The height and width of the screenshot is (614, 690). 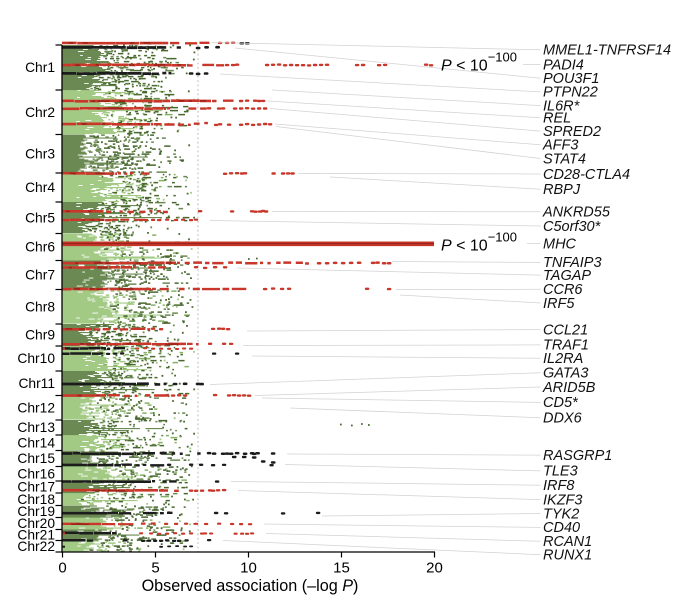 What do you see at coordinates (572, 263) in the screenshot?
I see `svg-text: TNFAIP3` at bounding box center [572, 263].